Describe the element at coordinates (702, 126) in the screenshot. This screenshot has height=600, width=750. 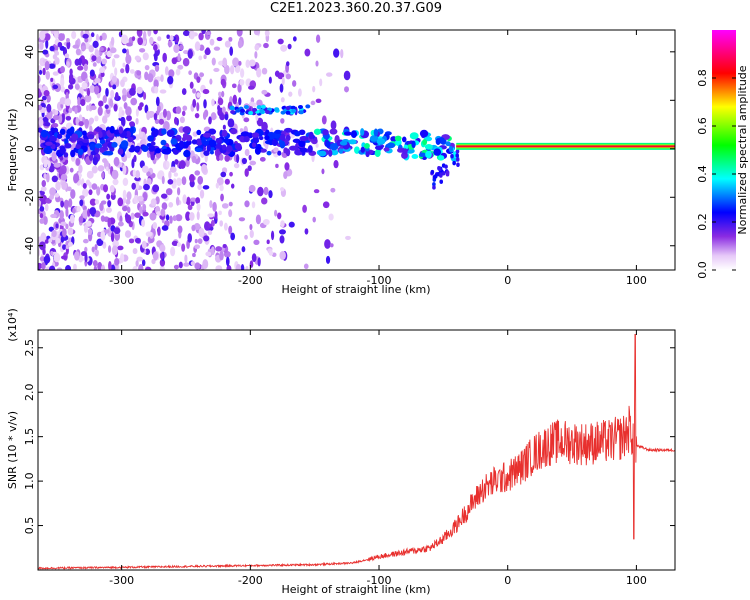
I see `colorbar-tick-label: 0.6` at that location.